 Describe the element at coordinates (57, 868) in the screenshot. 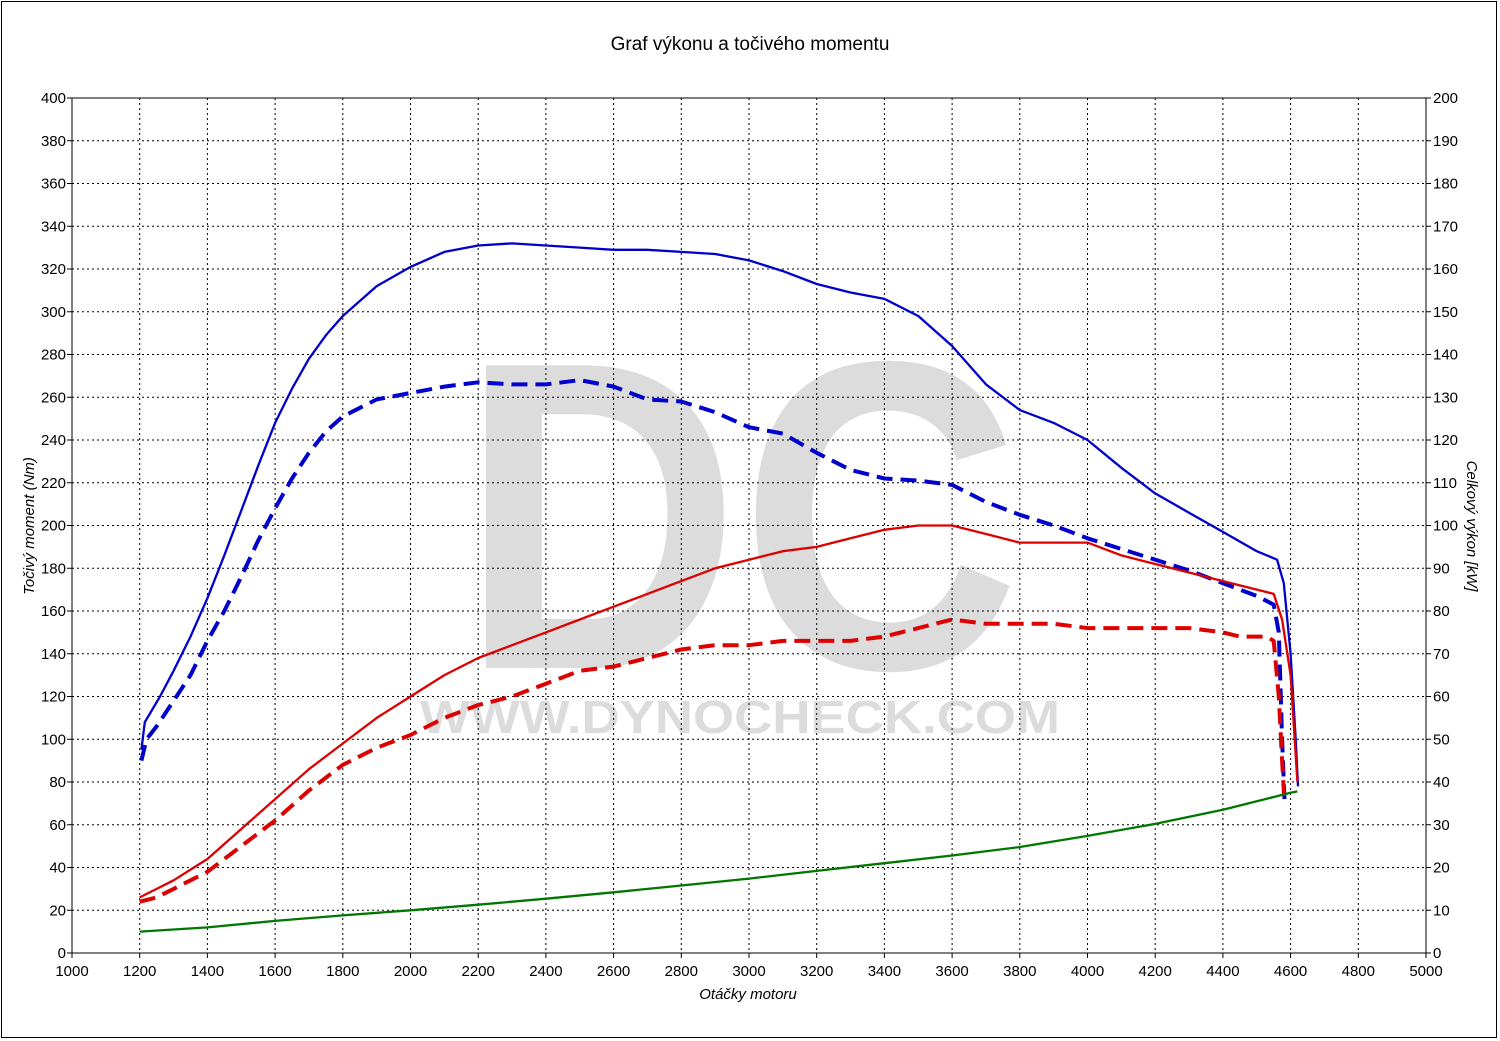

I see `y-left-tick-label: 40` at that location.